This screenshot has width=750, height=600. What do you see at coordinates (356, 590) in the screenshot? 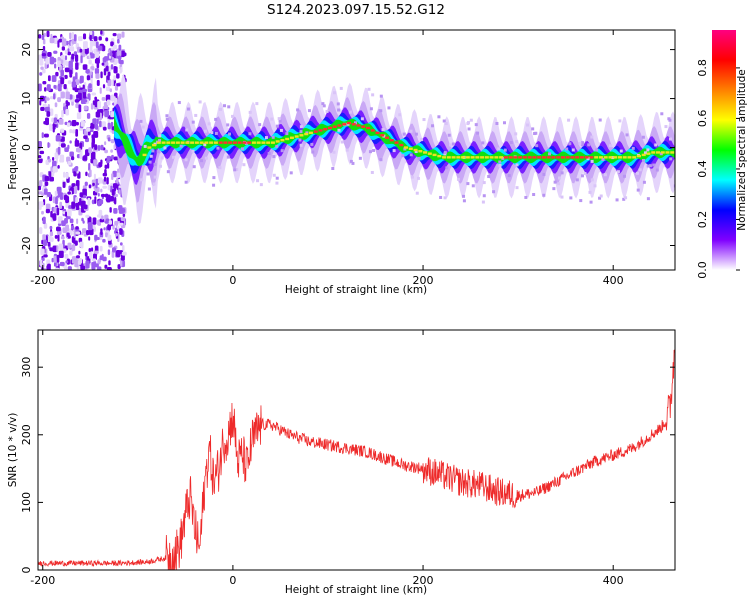
I see `snr-xlabel: Height of straight line (km)` at bounding box center [356, 590].